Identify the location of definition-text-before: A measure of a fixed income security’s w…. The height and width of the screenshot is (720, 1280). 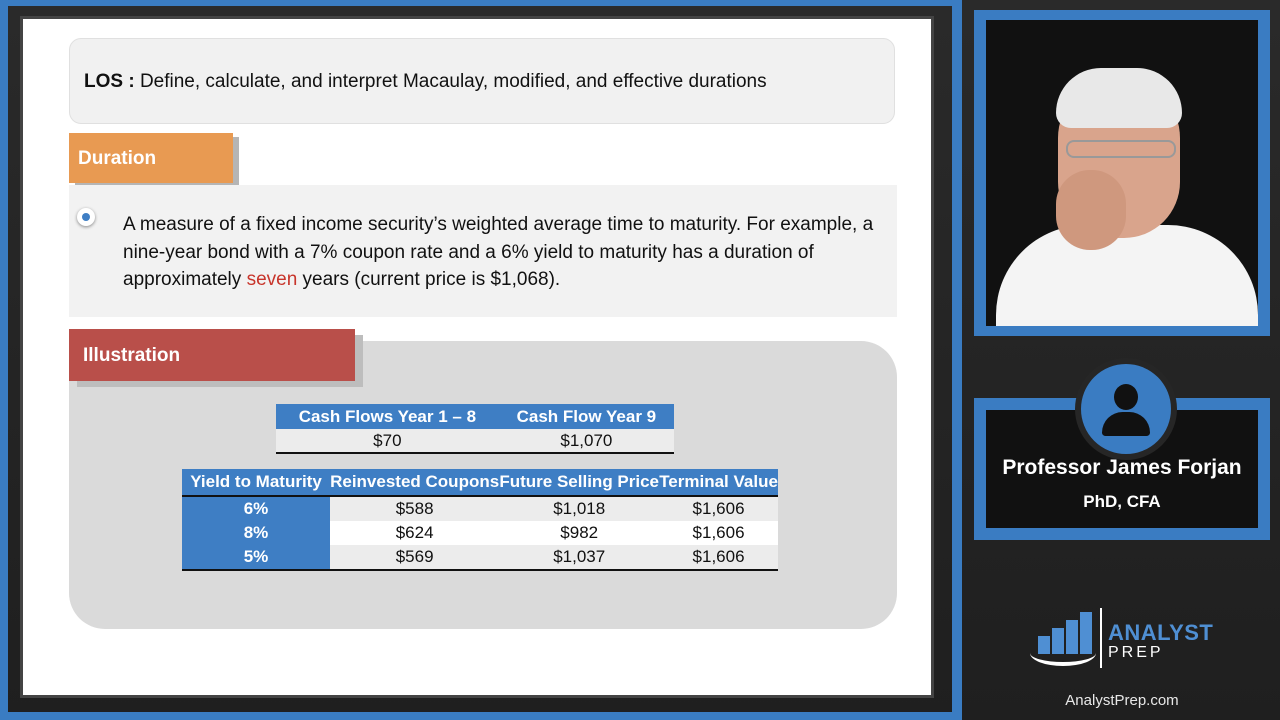
(498, 252).